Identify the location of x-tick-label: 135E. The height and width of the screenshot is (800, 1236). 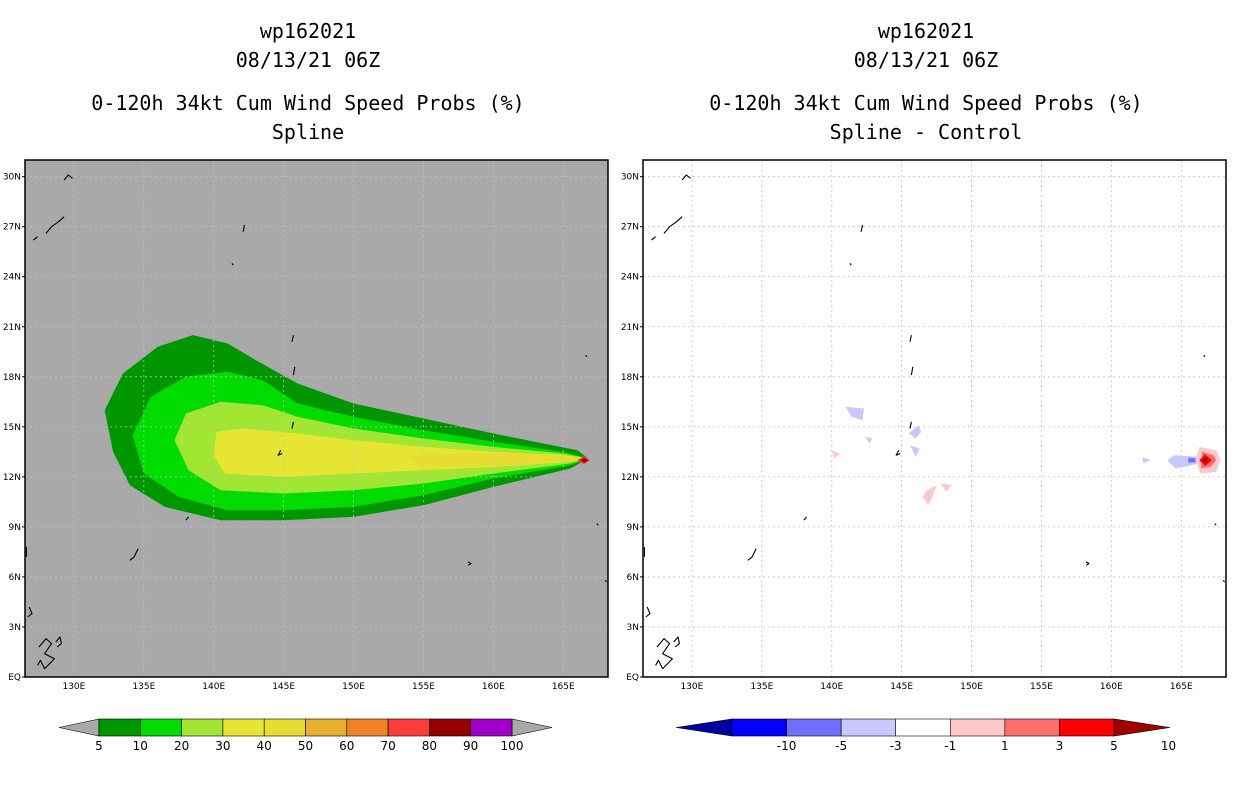
(143, 687).